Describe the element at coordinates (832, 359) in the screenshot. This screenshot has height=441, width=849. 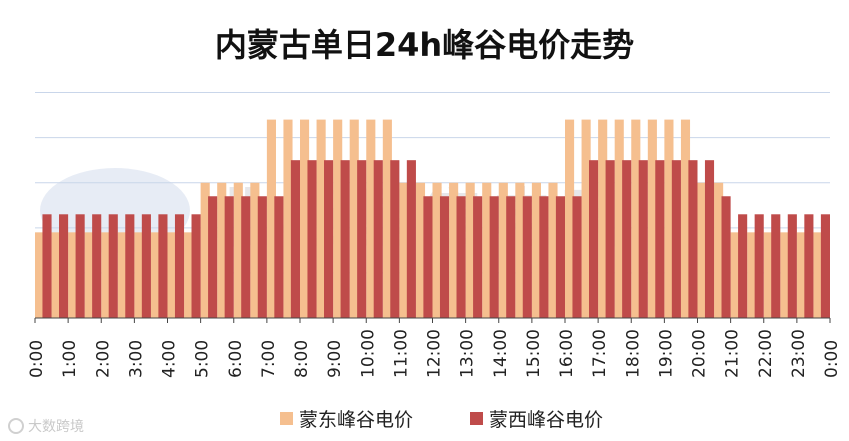
I see `x-tick-label: 0:00` at that location.